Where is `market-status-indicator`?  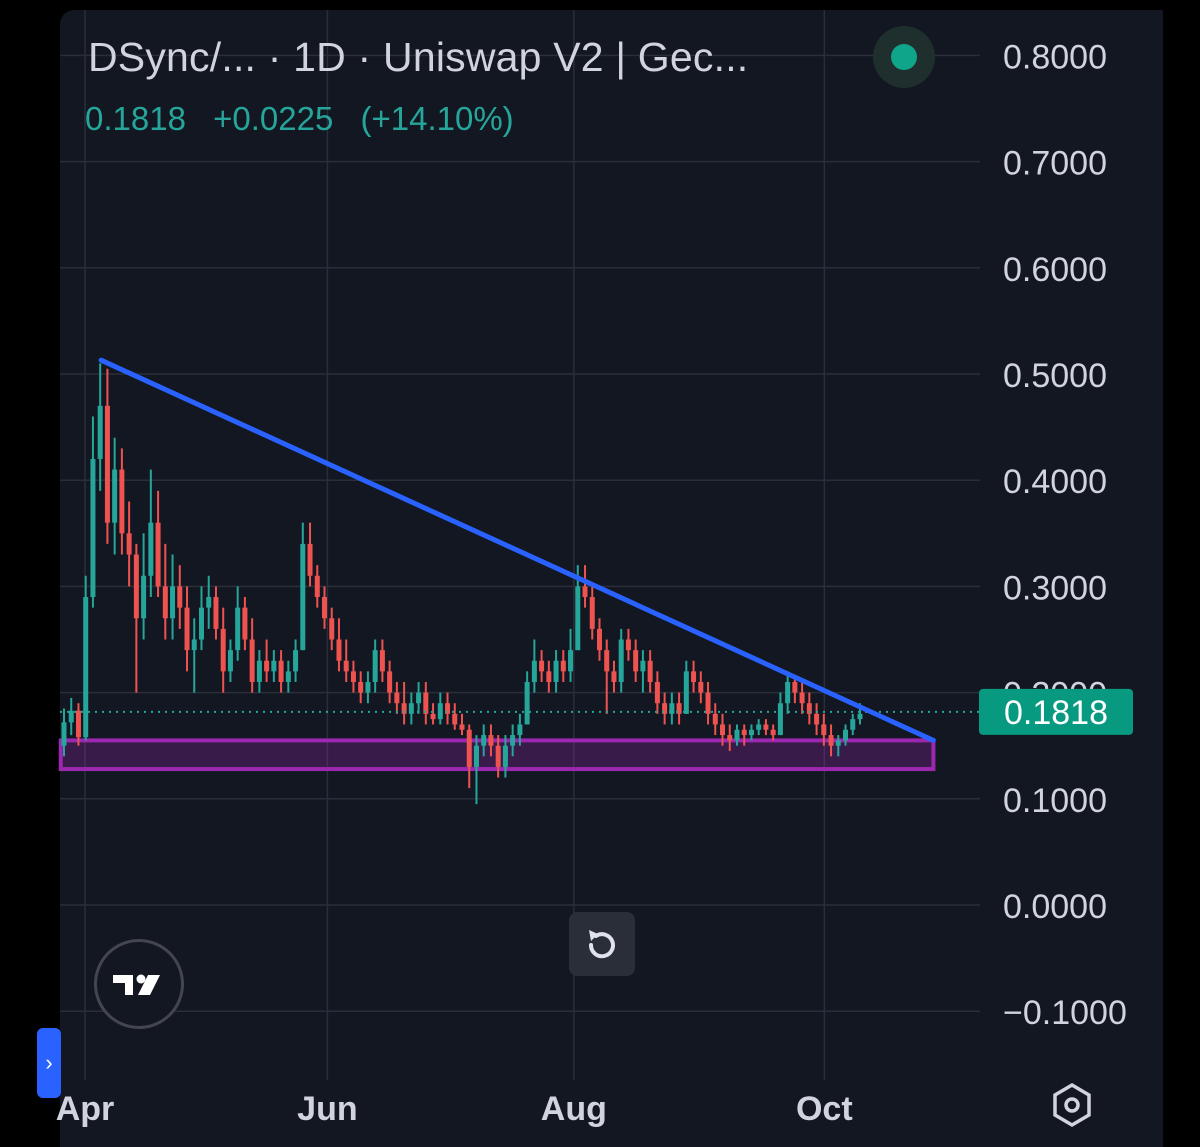
market-status-indicator is located at coordinates (904, 57).